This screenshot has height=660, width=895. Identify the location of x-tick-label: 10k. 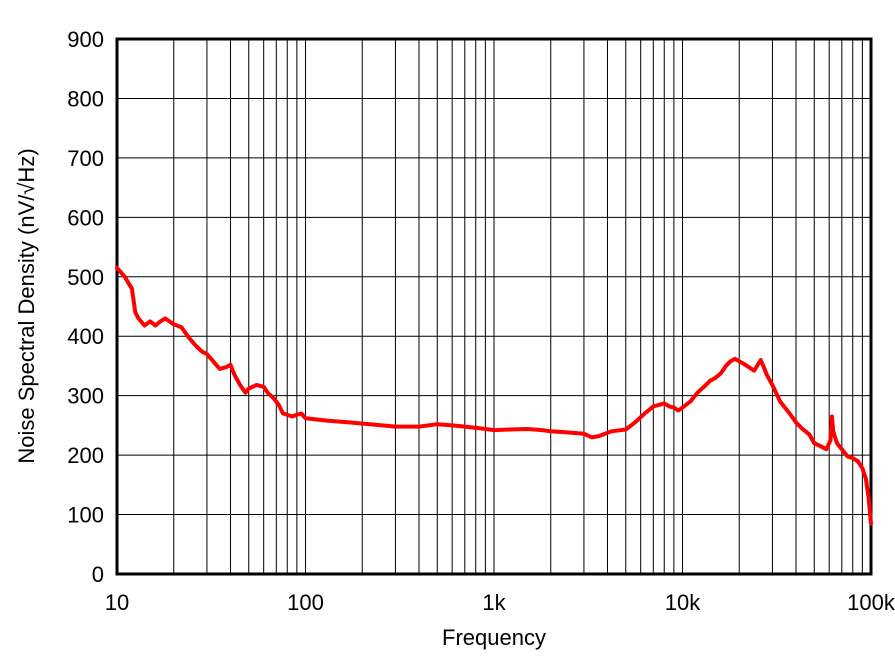
(683, 602).